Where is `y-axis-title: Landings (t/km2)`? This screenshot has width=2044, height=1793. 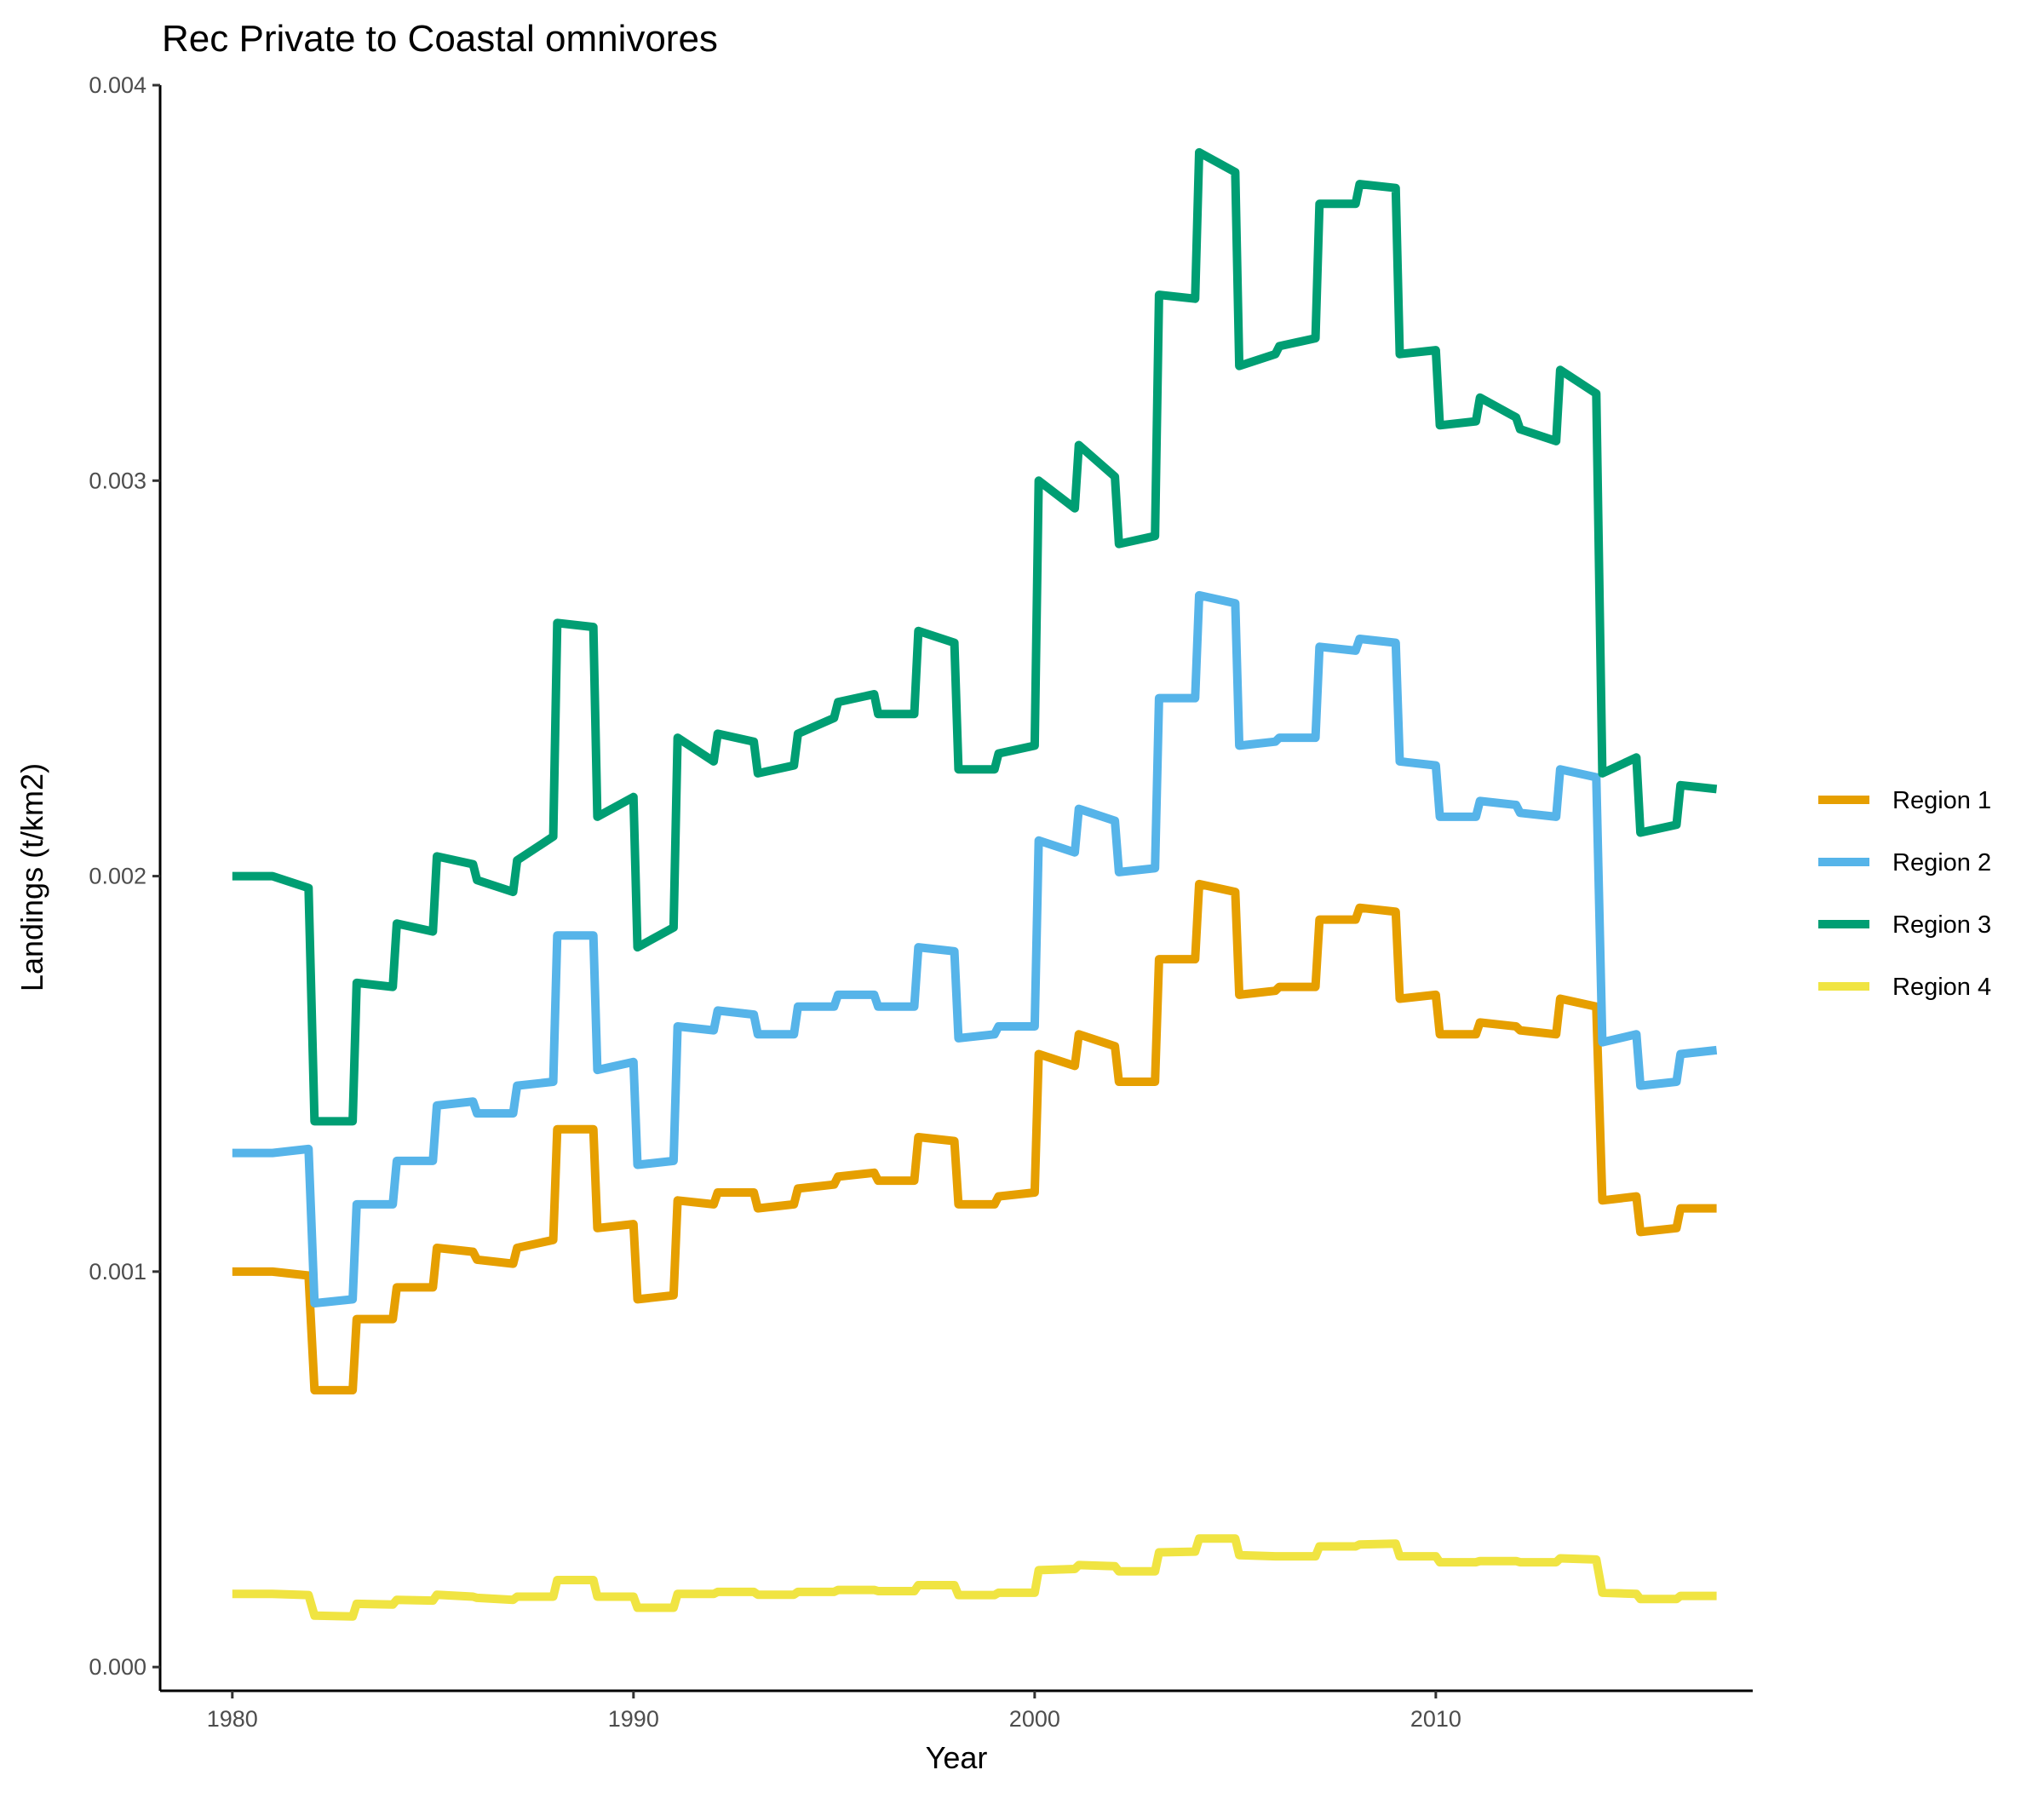 y-axis-title: Landings (t/km2) is located at coordinates (31, 877).